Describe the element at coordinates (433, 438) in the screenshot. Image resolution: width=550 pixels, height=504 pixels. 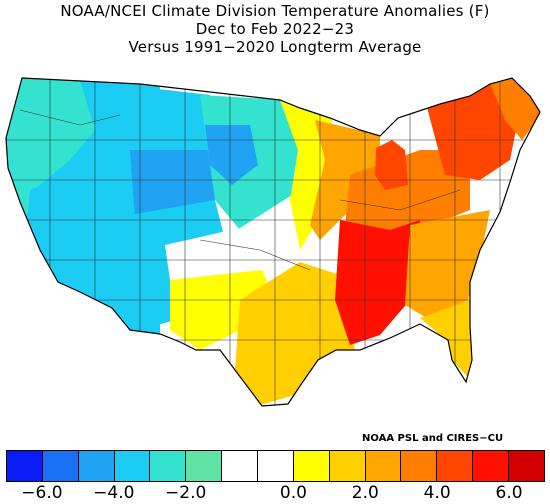
I see `credit-text: NOAA PSL and CIRES−CU` at that location.